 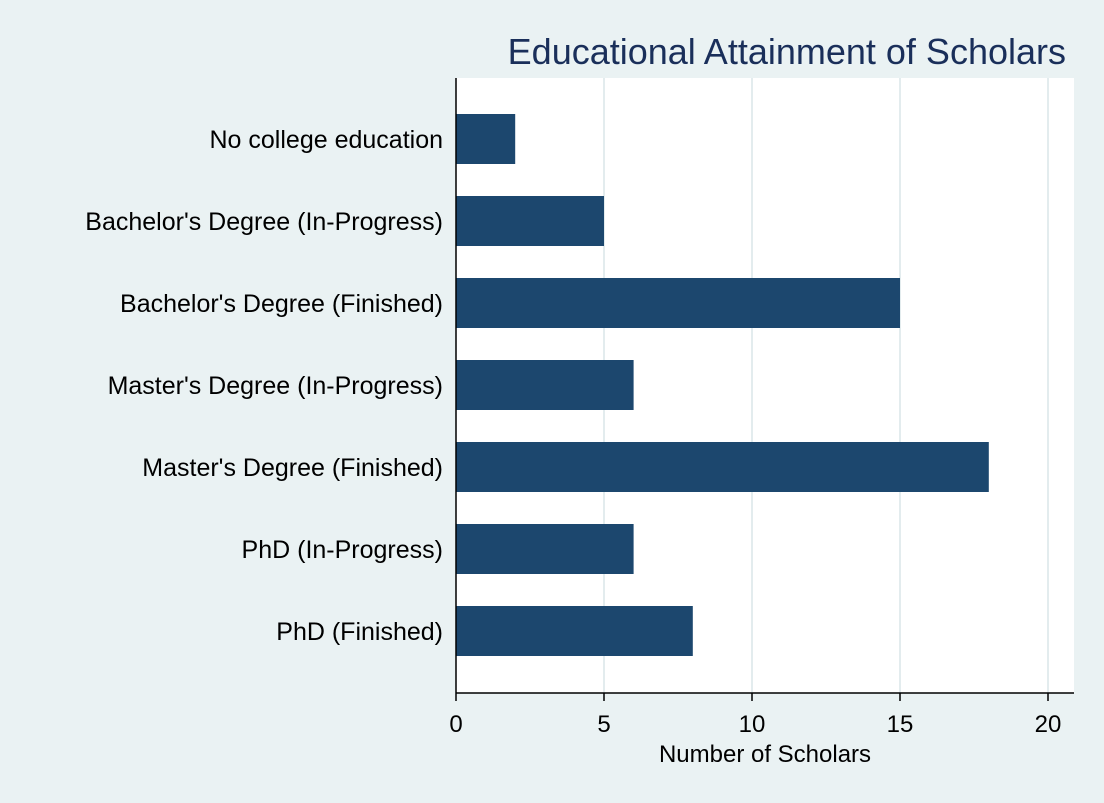 What do you see at coordinates (359, 632) in the screenshot?
I see `category-label-6: PhD (Finished)` at bounding box center [359, 632].